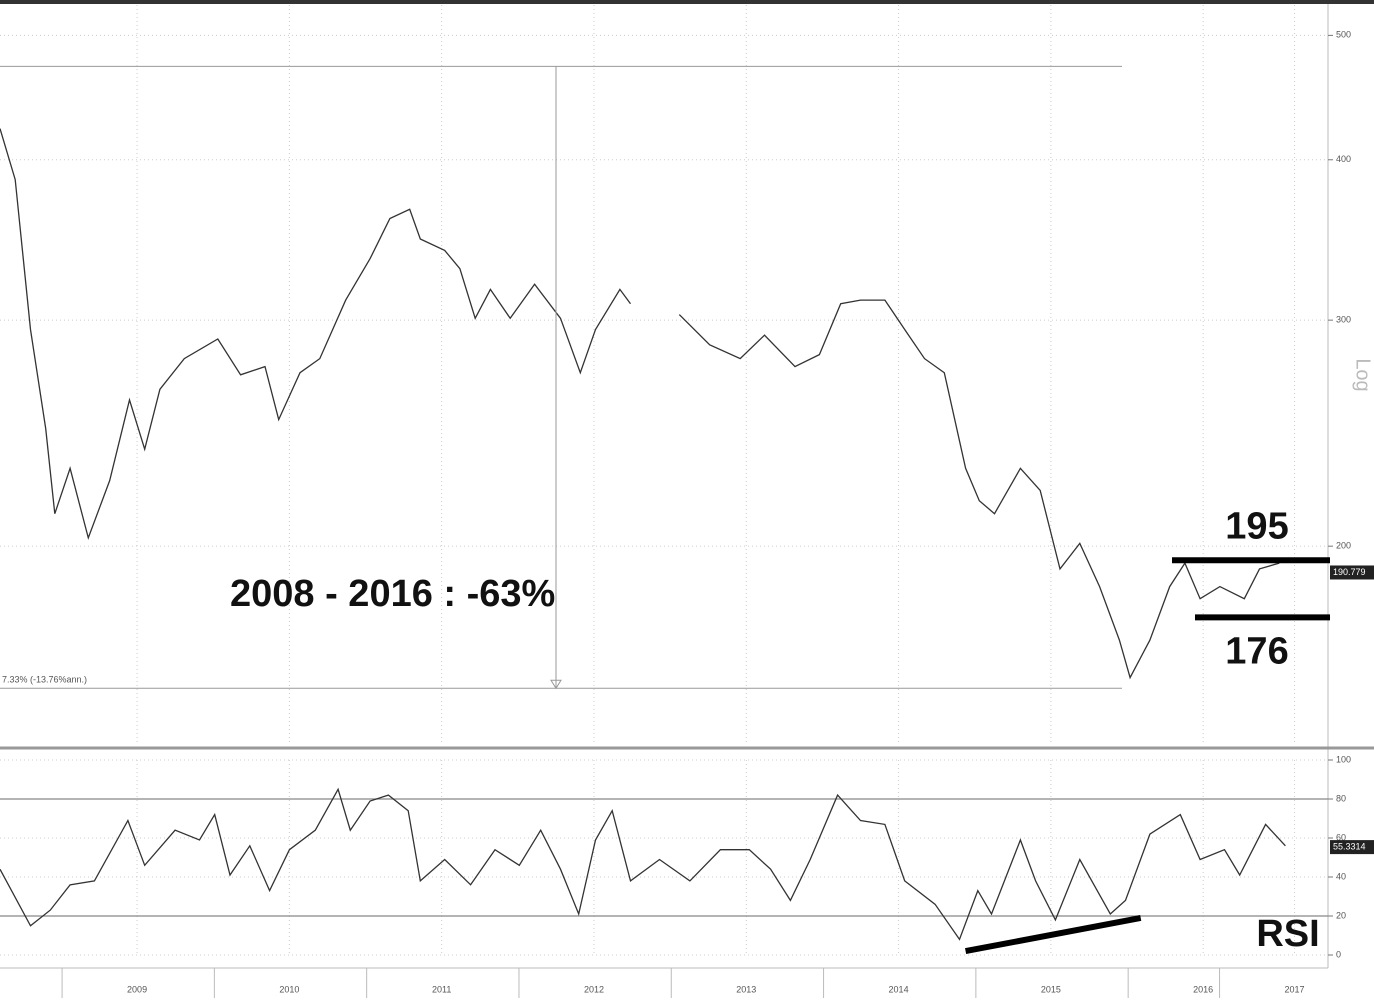  Describe the element at coordinates (392, 594) in the screenshot. I see `annotation: 2008 - 2016 : -63%` at that location.